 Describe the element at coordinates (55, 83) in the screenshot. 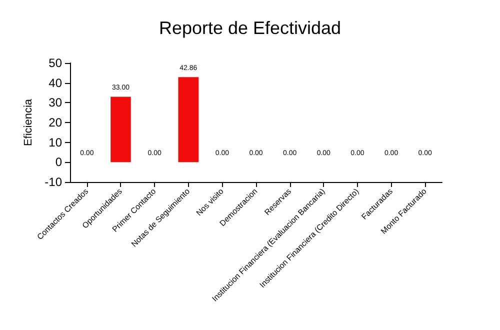

I see `y-tick-label: 40` at that location.